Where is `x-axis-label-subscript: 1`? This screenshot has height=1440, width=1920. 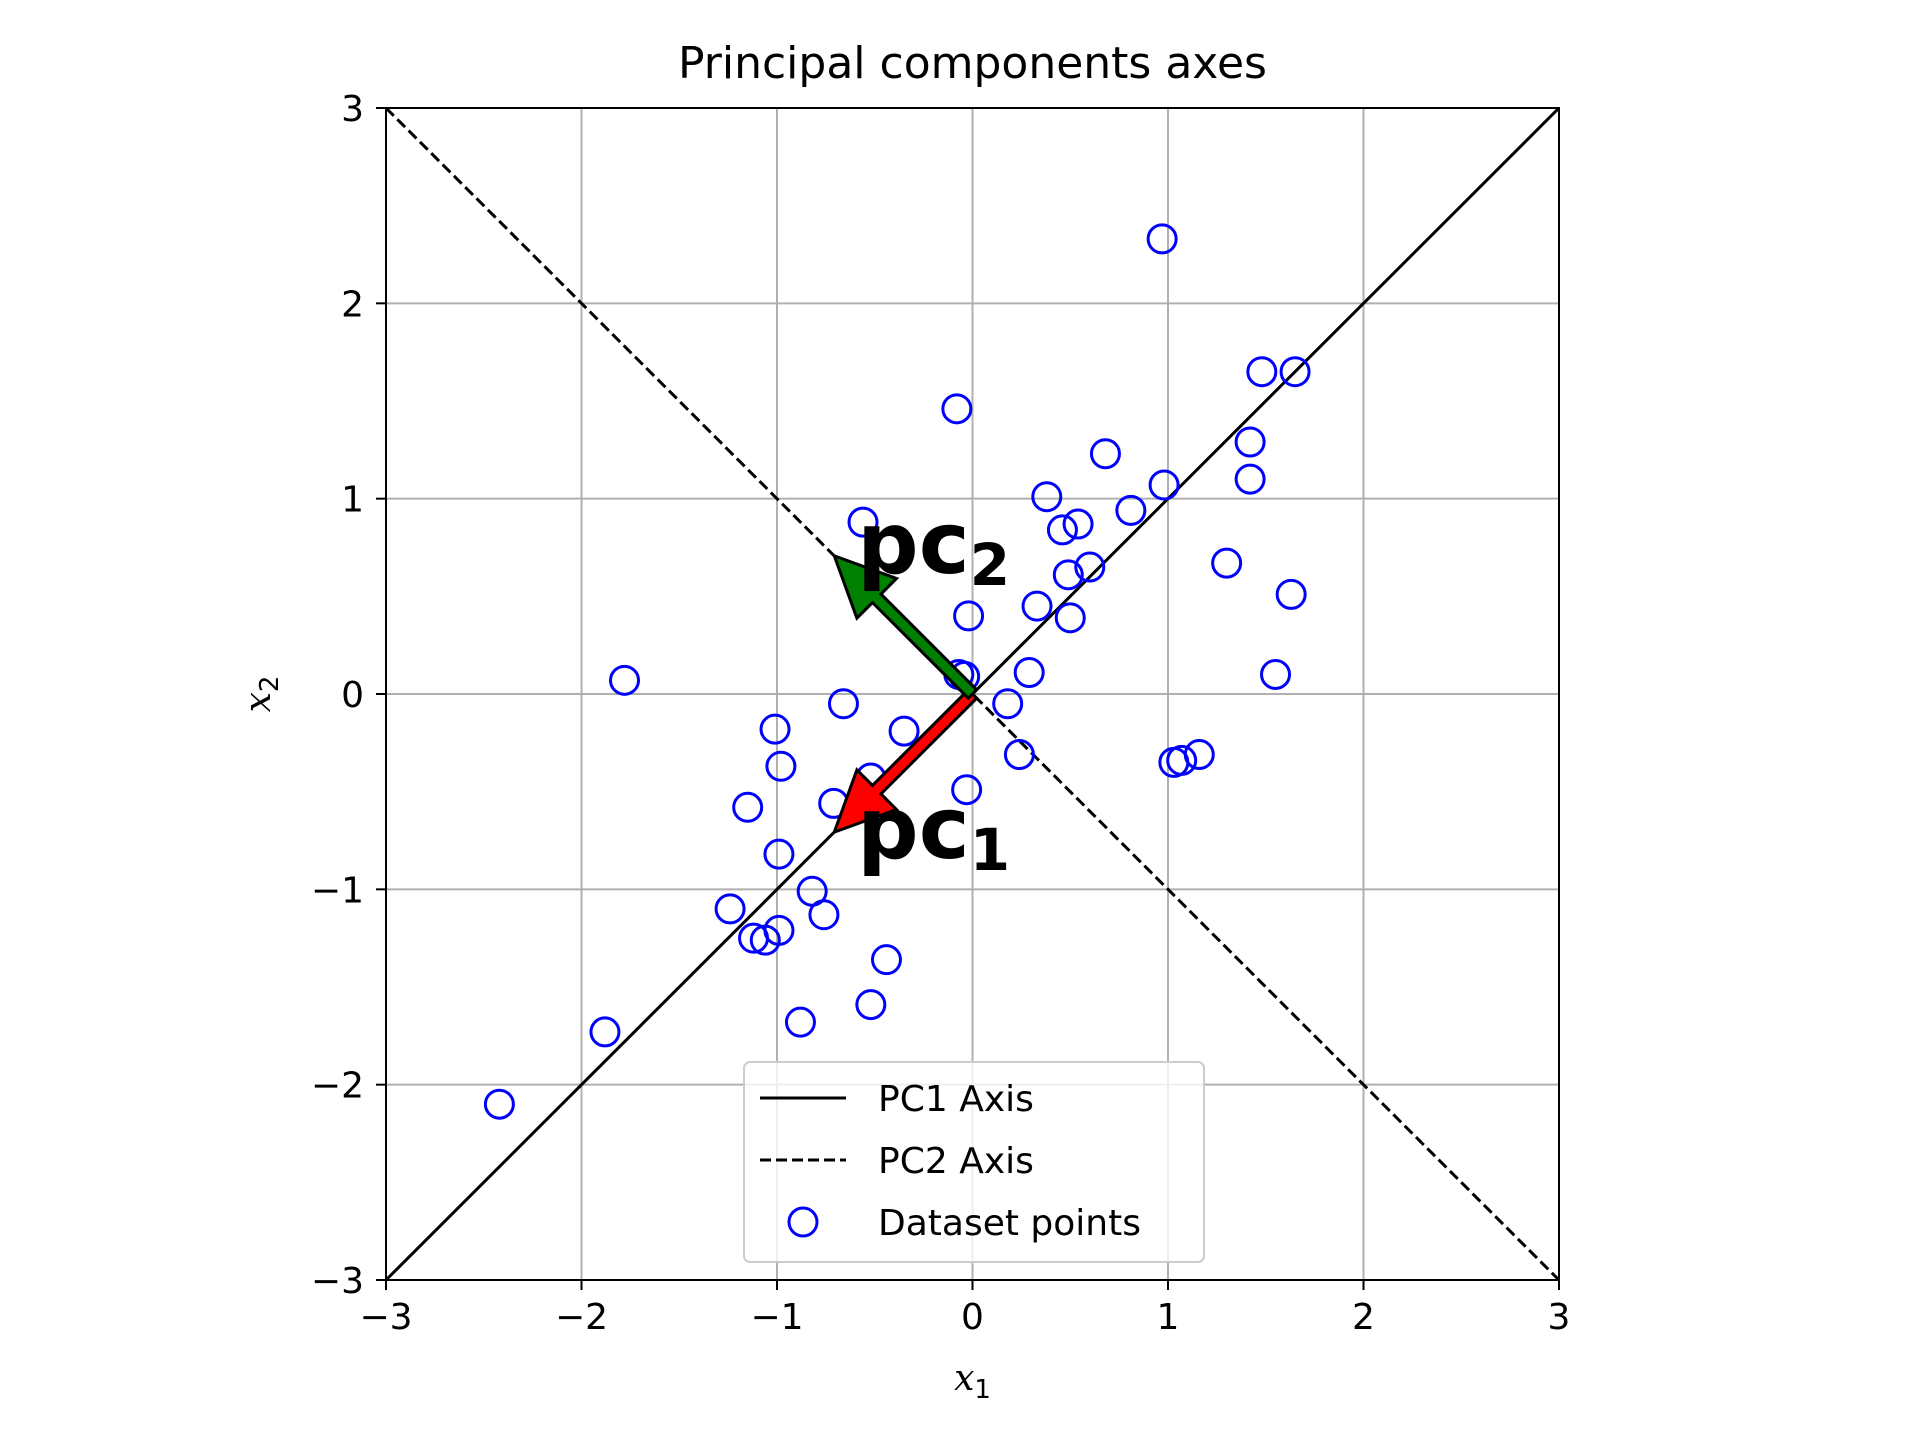
x-axis-label-subscript: 1 is located at coordinates (982, 1390).